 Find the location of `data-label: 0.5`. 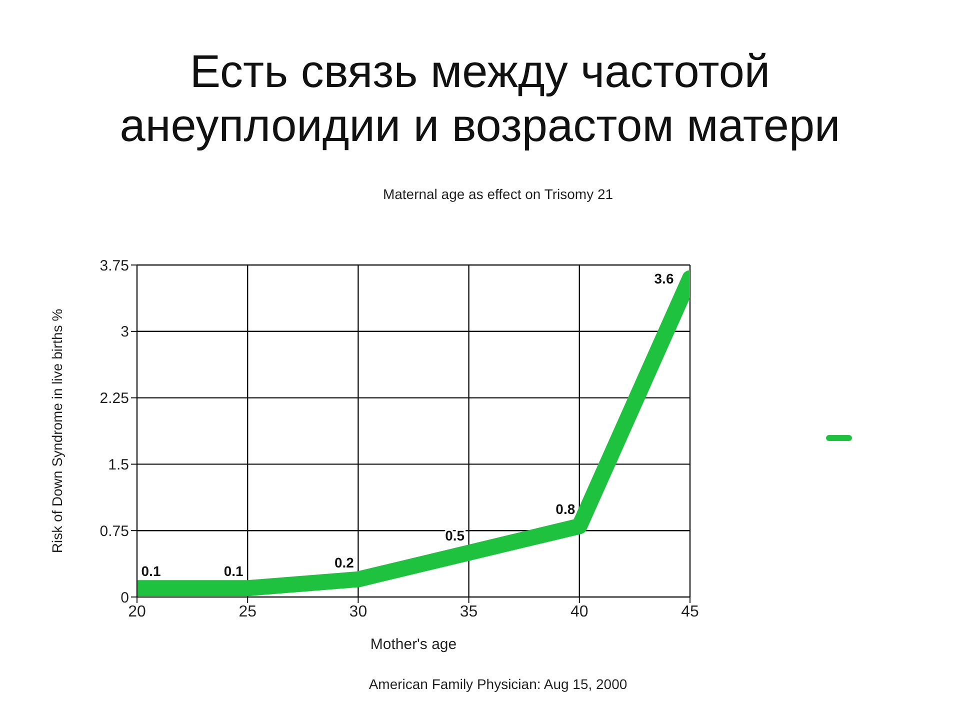

data-label: 0.5 is located at coordinates (455, 536).